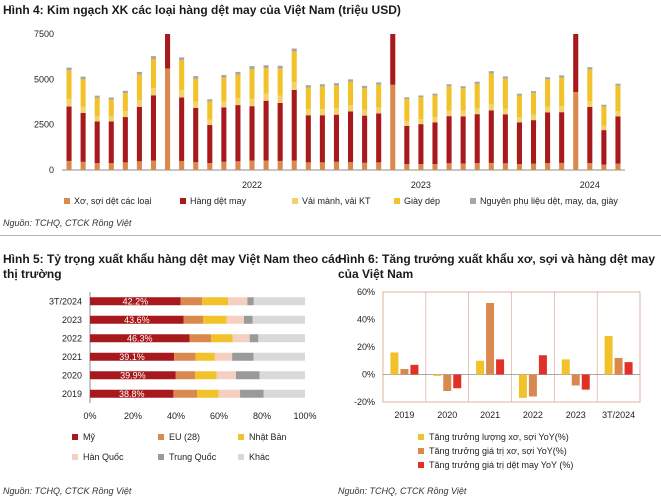 The image size is (661, 500). What do you see at coordinates (51, 170) in the screenshot?
I see `h4-y-tick-label: 0` at bounding box center [51, 170].